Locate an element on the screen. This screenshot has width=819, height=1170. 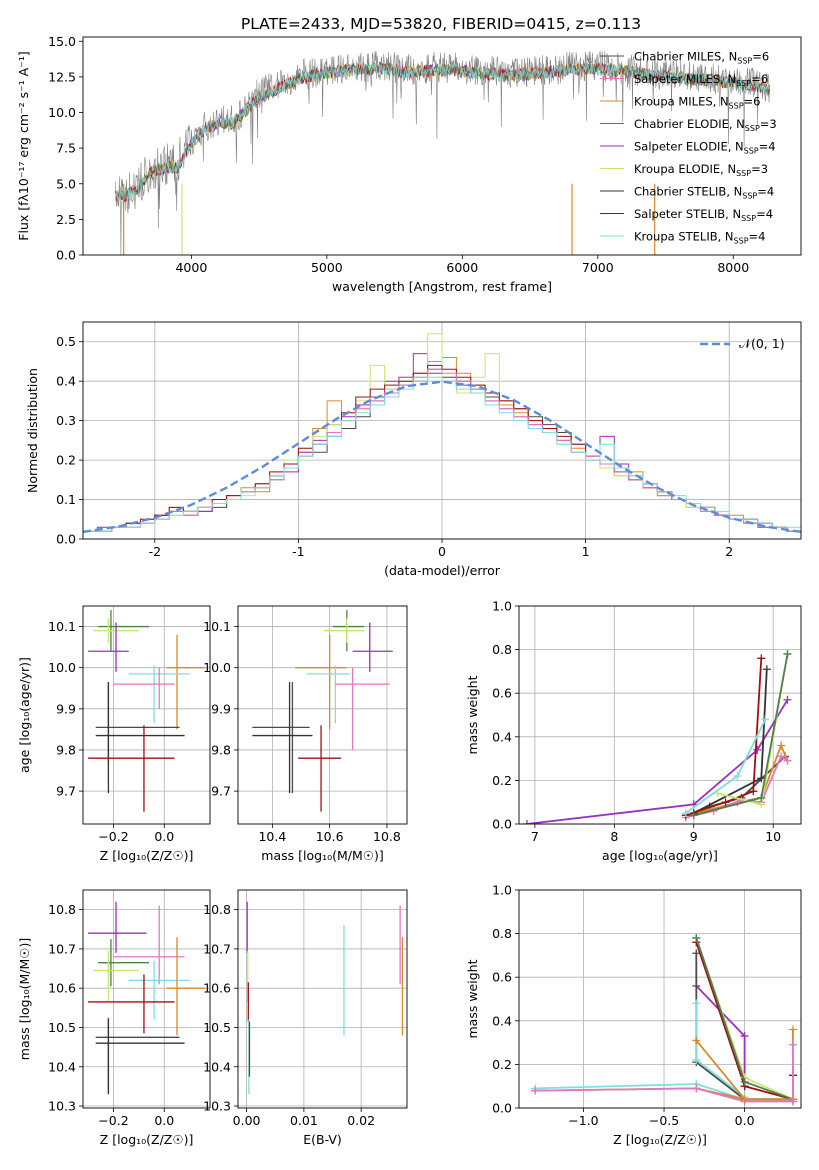
x-tick-label: 0.00 is located at coordinates (247, 1120).